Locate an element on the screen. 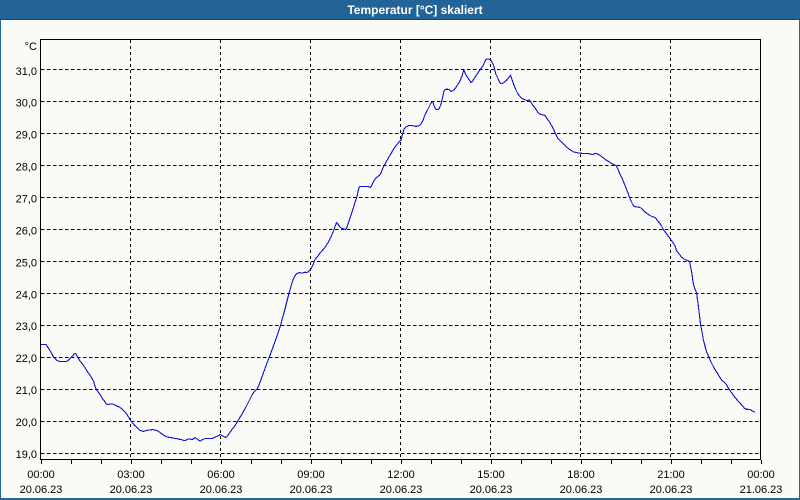 The image size is (800, 500). svg-text: 23,0 is located at coordinates (26, 327).